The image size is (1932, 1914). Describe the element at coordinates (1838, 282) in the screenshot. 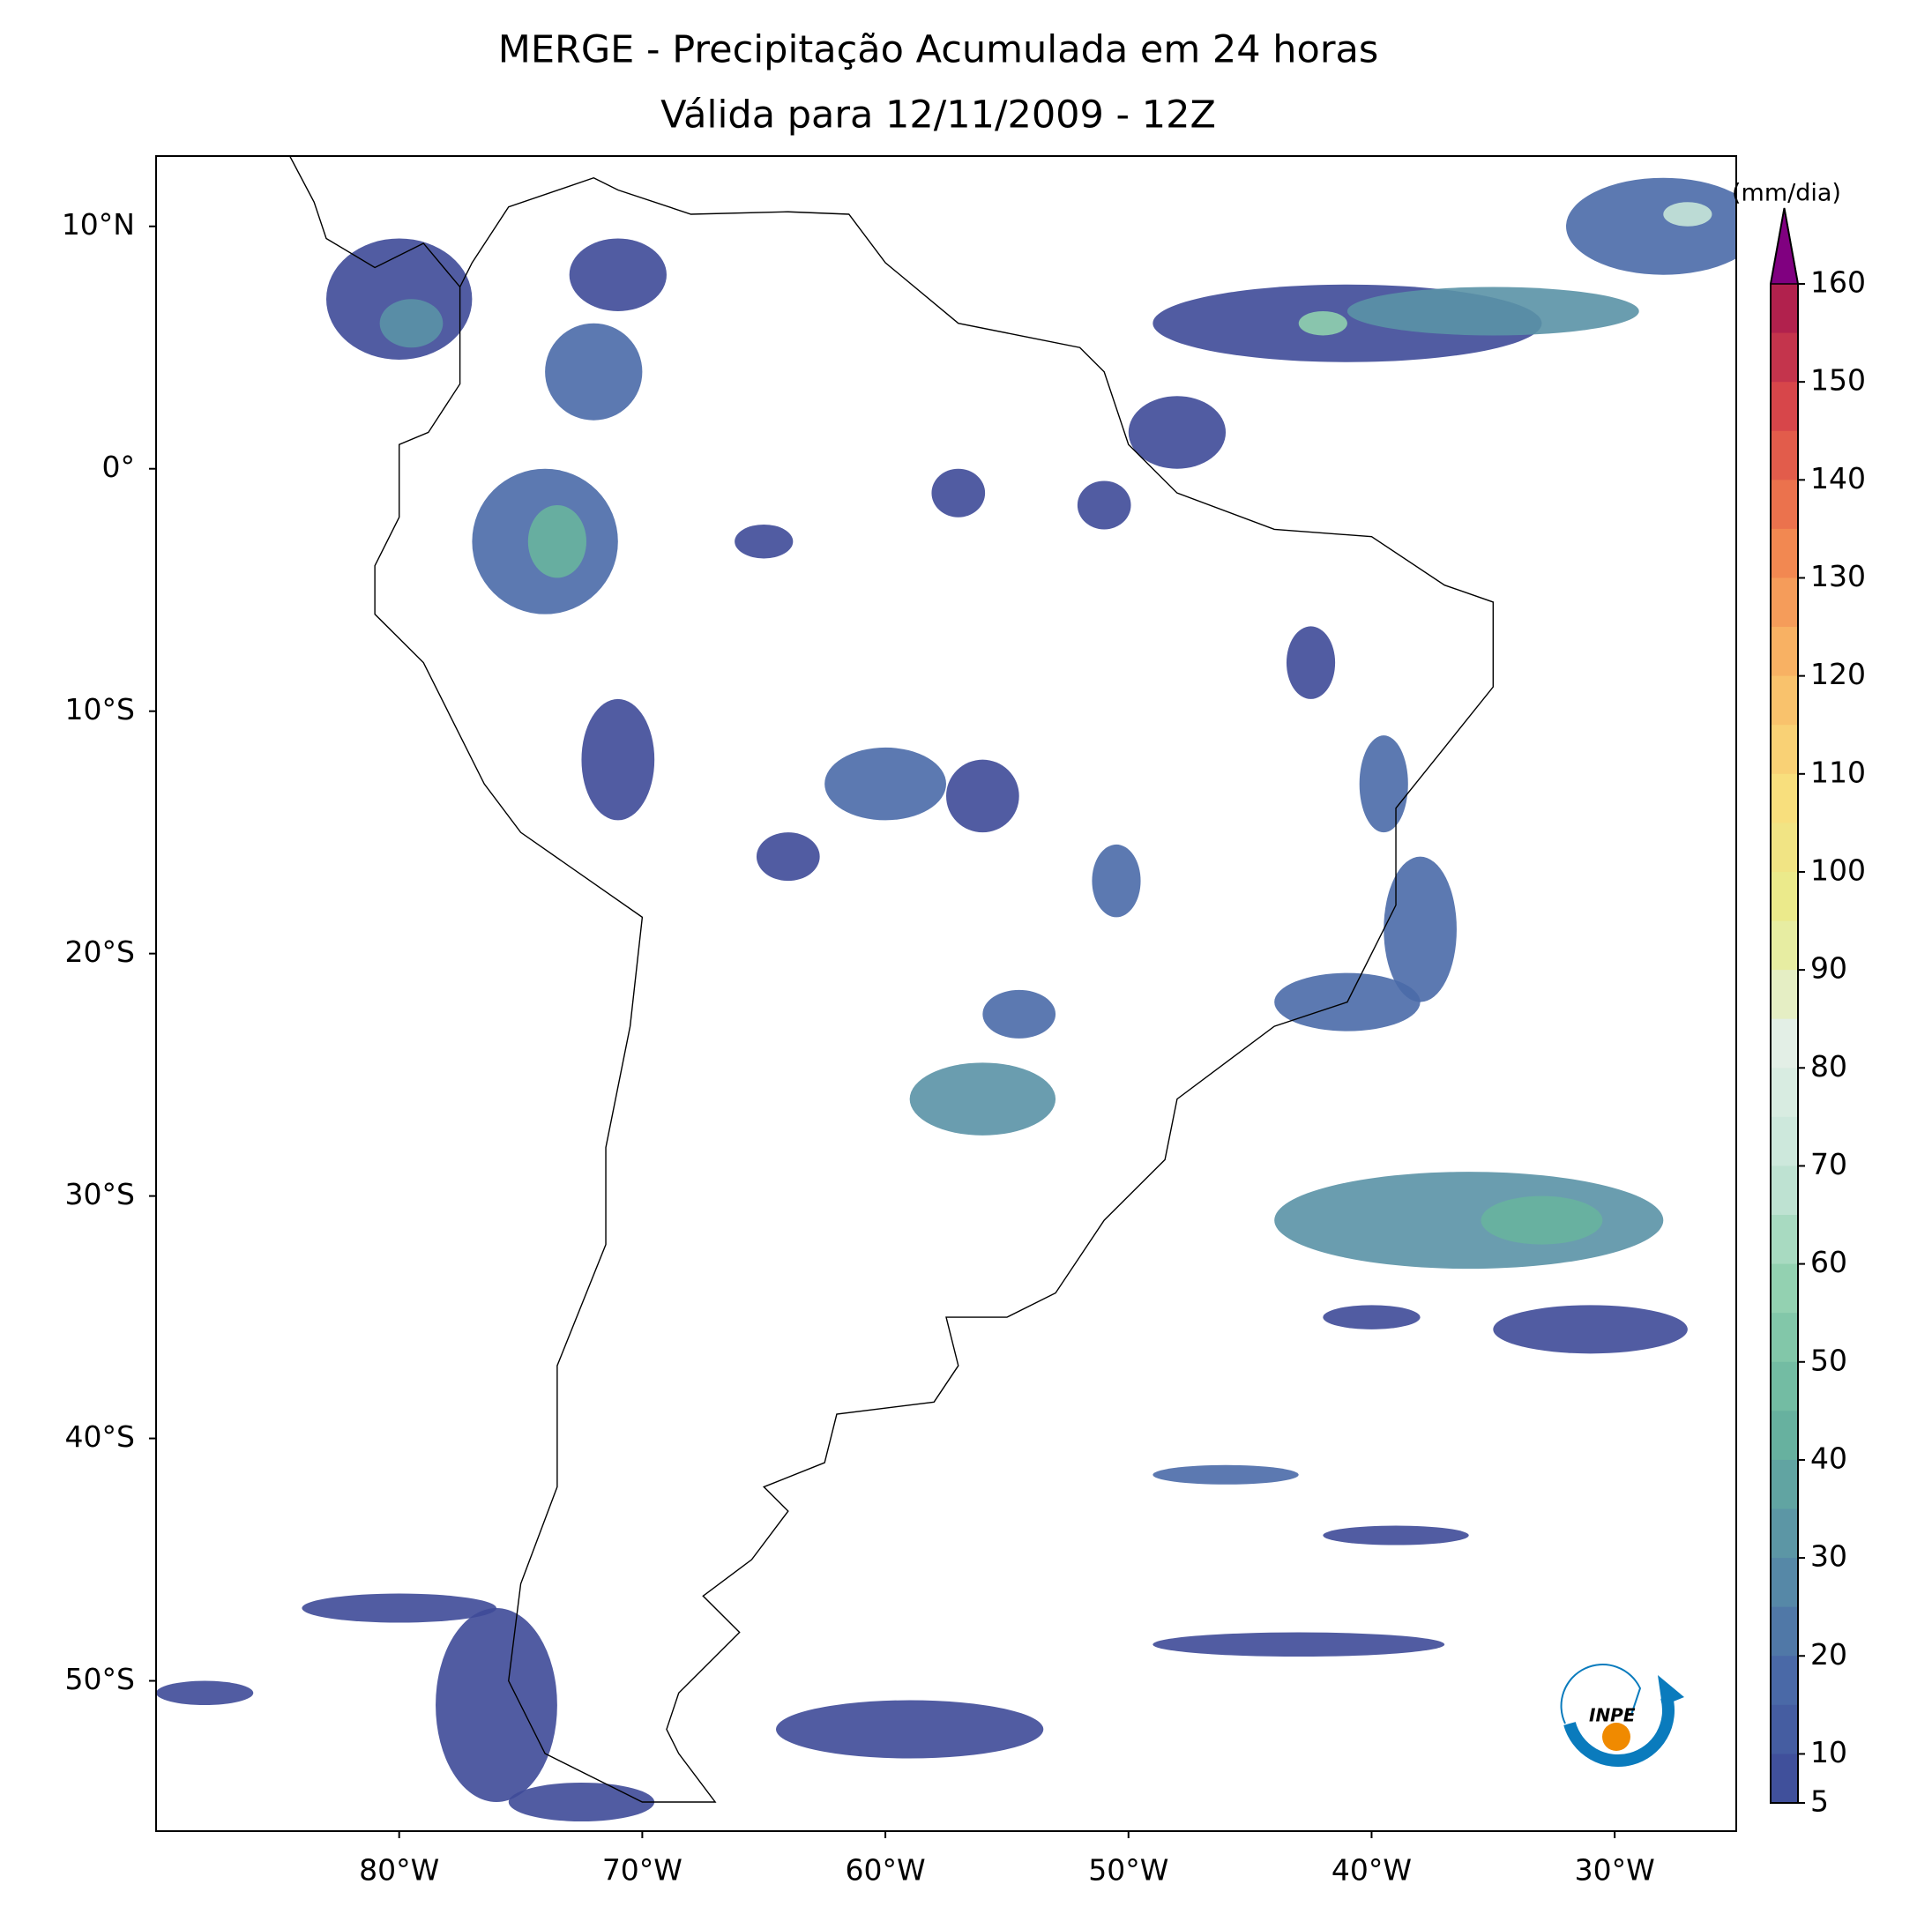

I see `colorbar-tick-label: 160` at that location.